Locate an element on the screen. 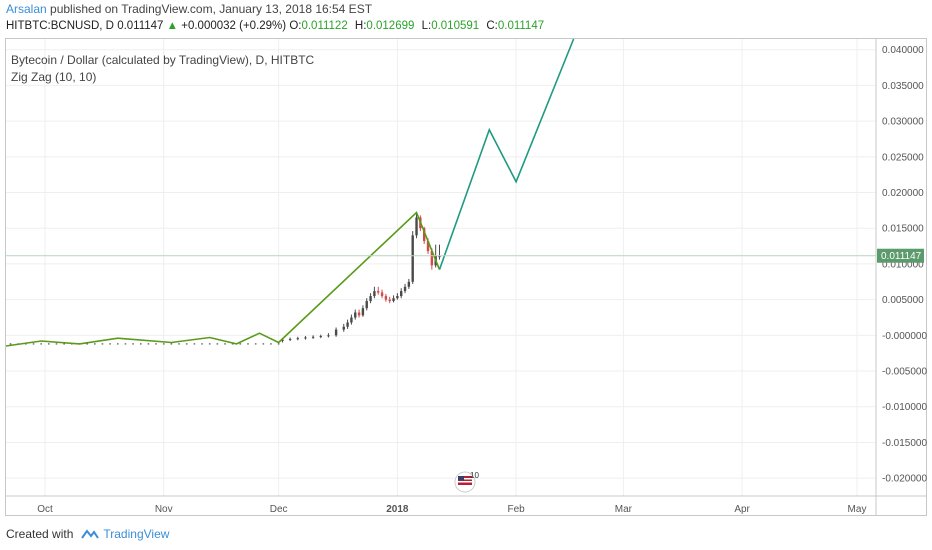  y-tick-label: 0.020000 is located at coordinates (903, 193).